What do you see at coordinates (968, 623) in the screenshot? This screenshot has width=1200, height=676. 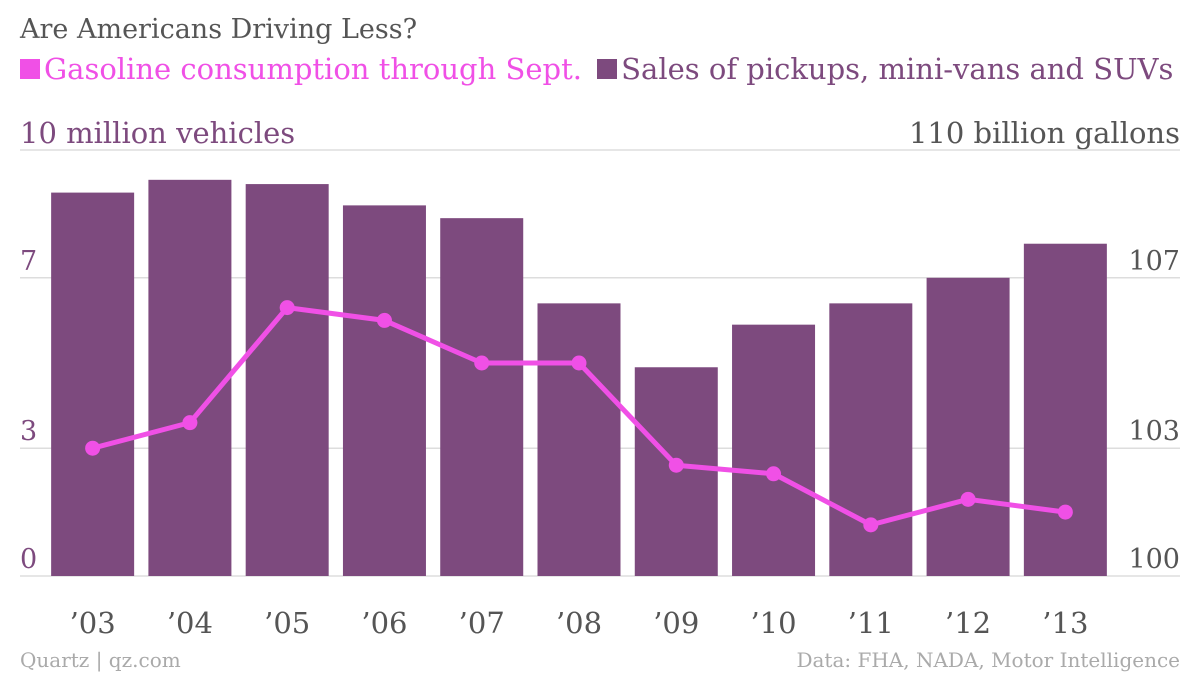 I see `x-tick-label: ’12` at bounding box center [968, 623].